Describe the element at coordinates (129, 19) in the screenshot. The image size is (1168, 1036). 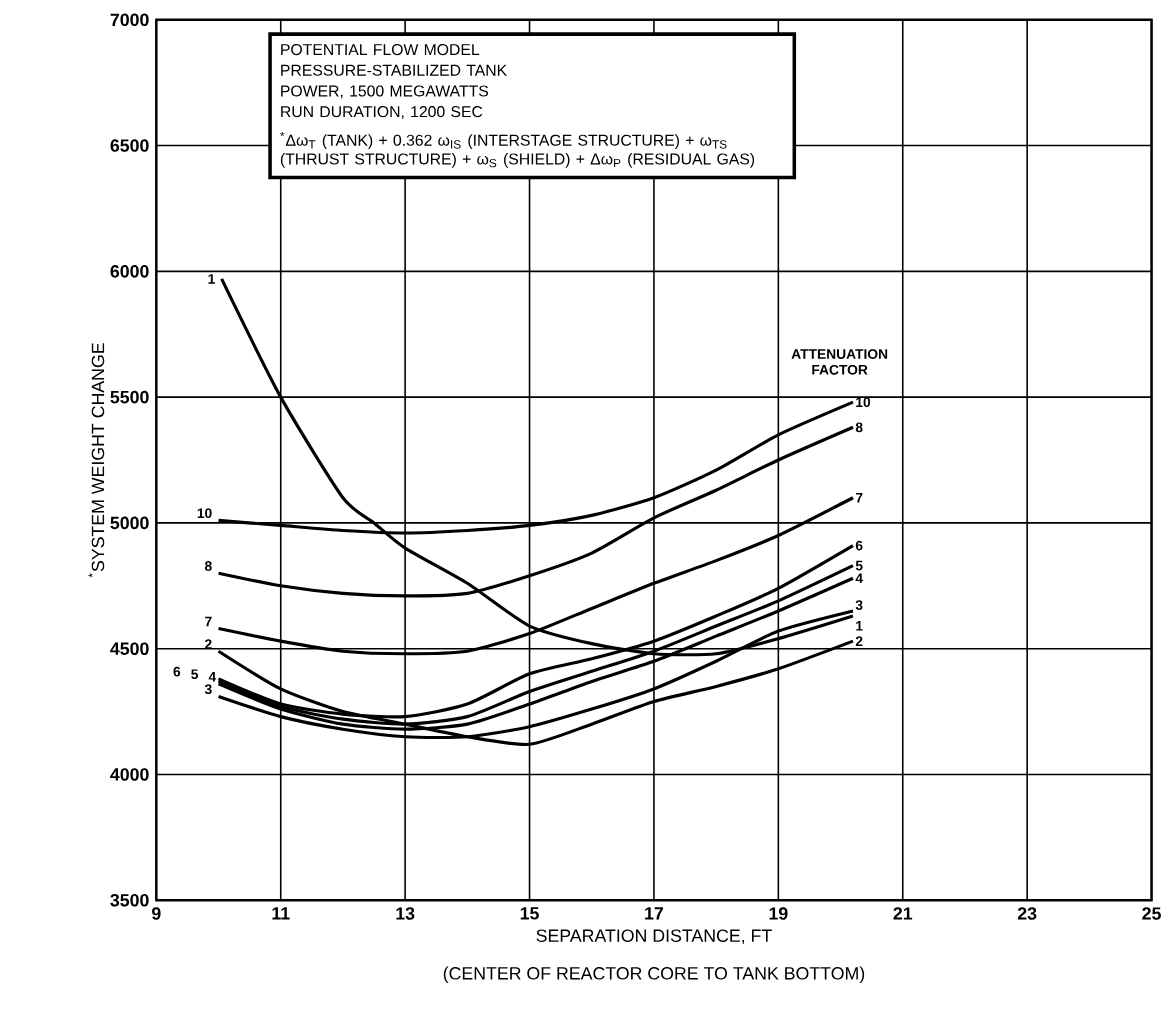
I see `y-tick-label: 7000` at that location.